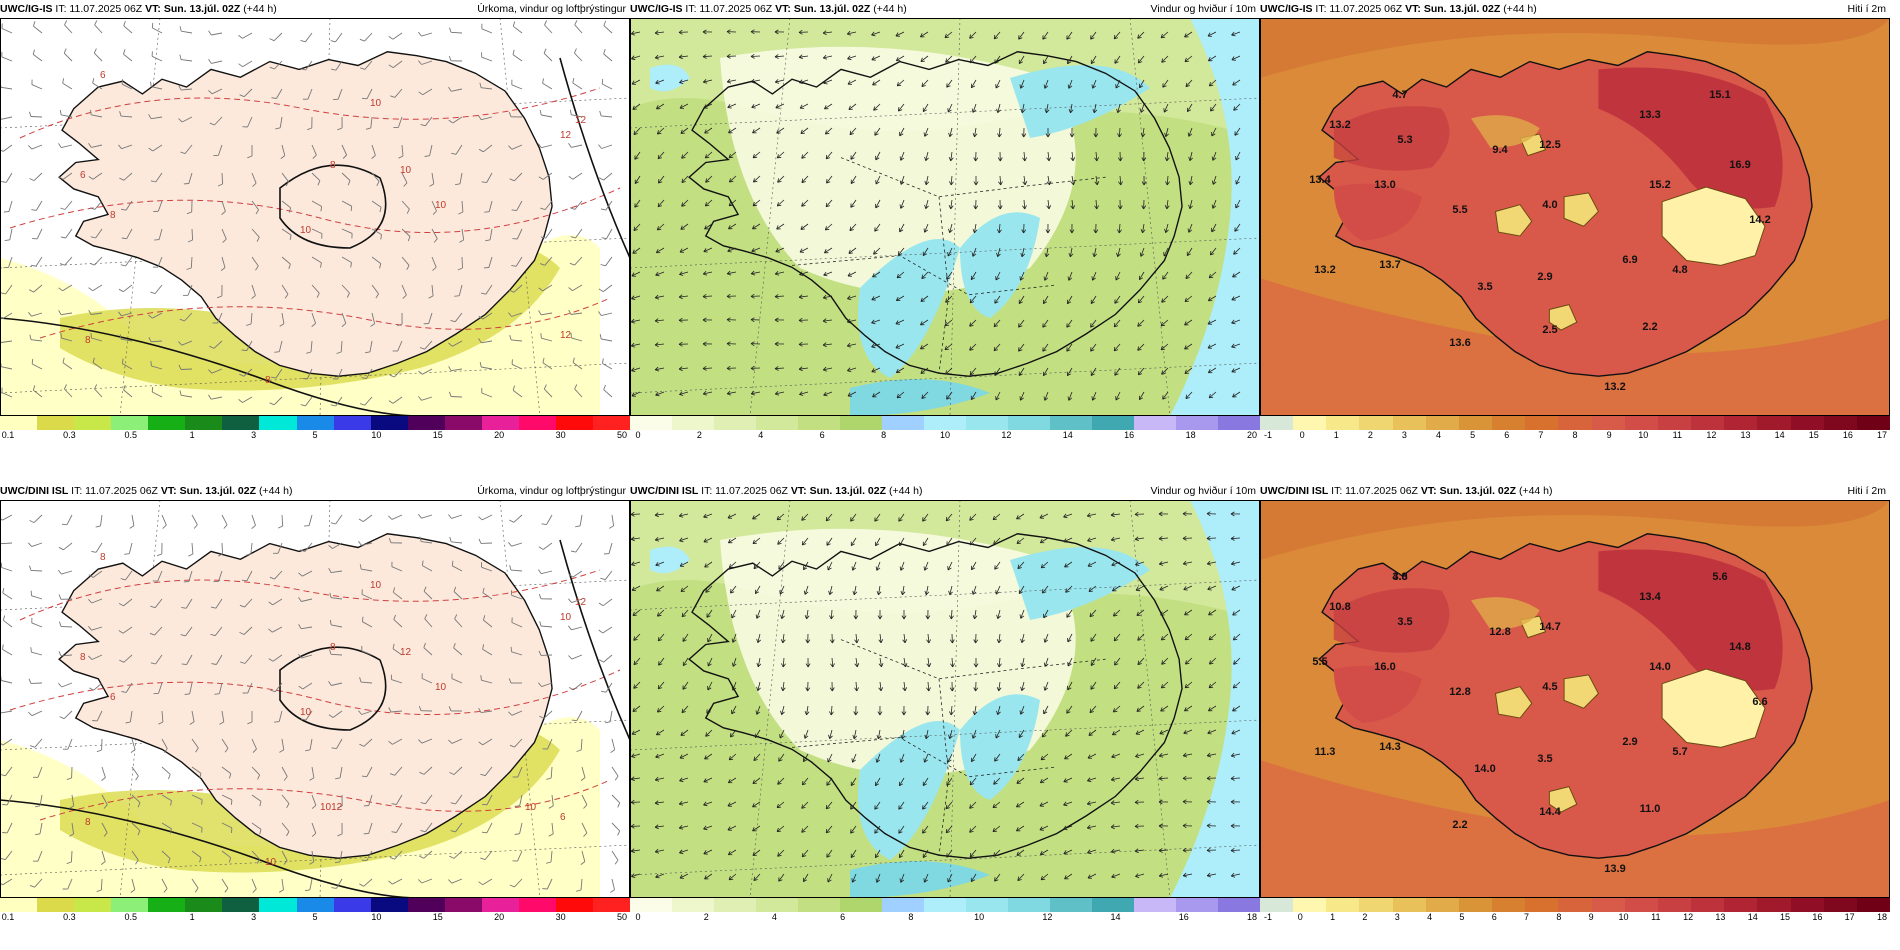 This screenshot has width=1900, height=950. Describe the element at coordinates (935, 214) in the screenshot. I see `iceland-outline` at that location.